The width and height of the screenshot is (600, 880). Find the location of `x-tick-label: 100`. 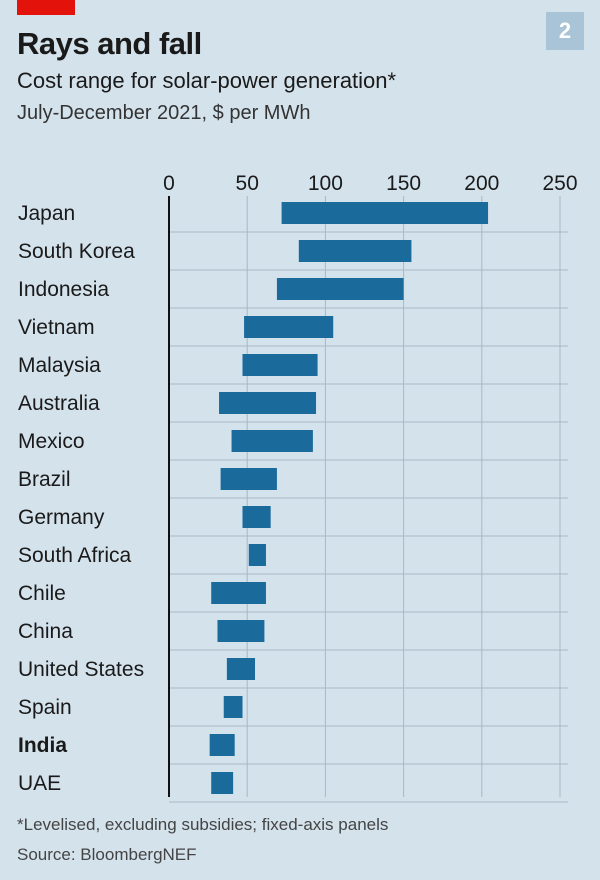

x-tick-label: 100 is located at coordinates (325, 183).